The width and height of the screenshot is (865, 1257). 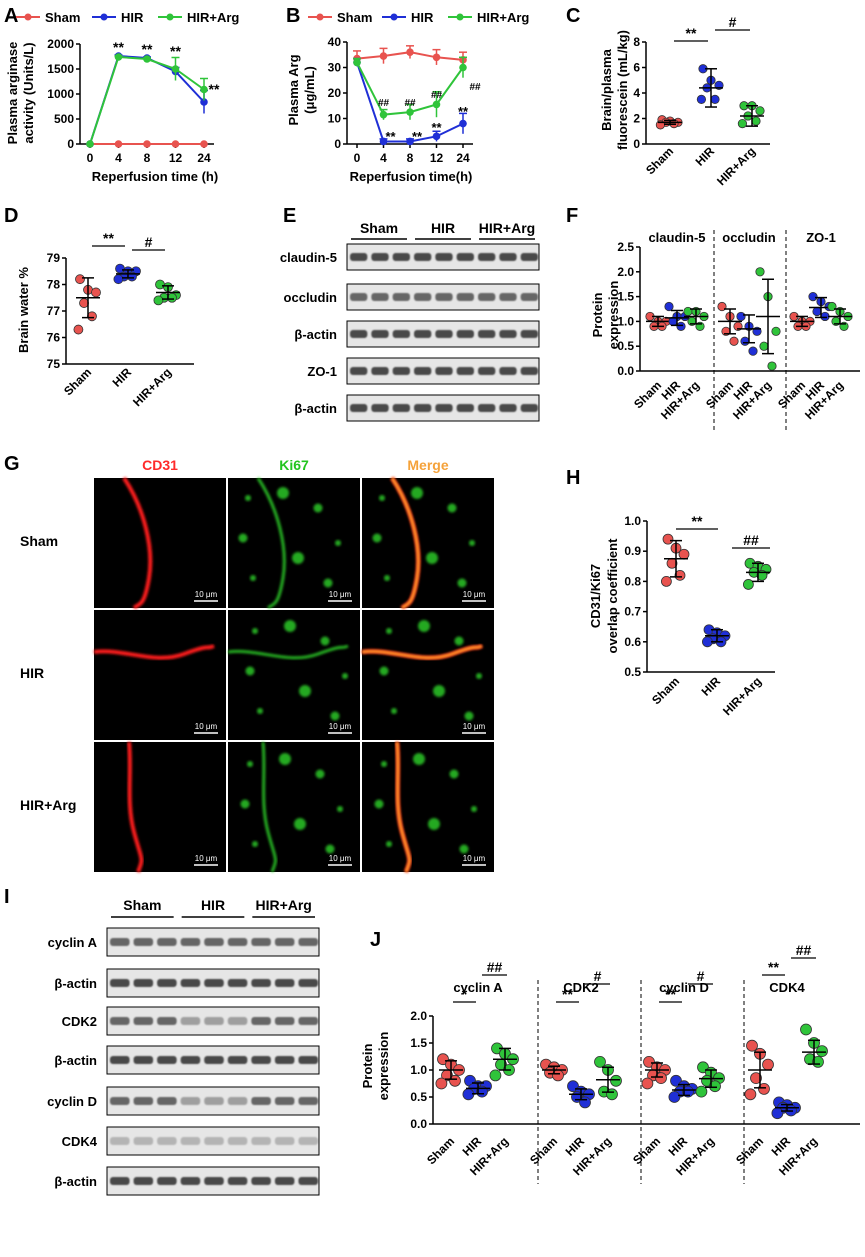 I want to click on ki67-vessel, so click(x=269, y=807).